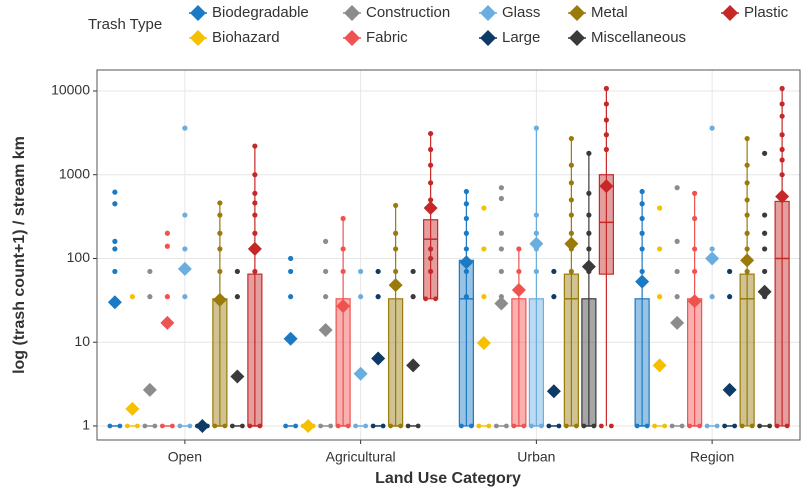 The height and width of the screenshot is (496, 809). What do you see at coordinates (448, 478) in the screenshot?
I see `x-axis-label: Land Use Category` at bounding box center [448, 478].